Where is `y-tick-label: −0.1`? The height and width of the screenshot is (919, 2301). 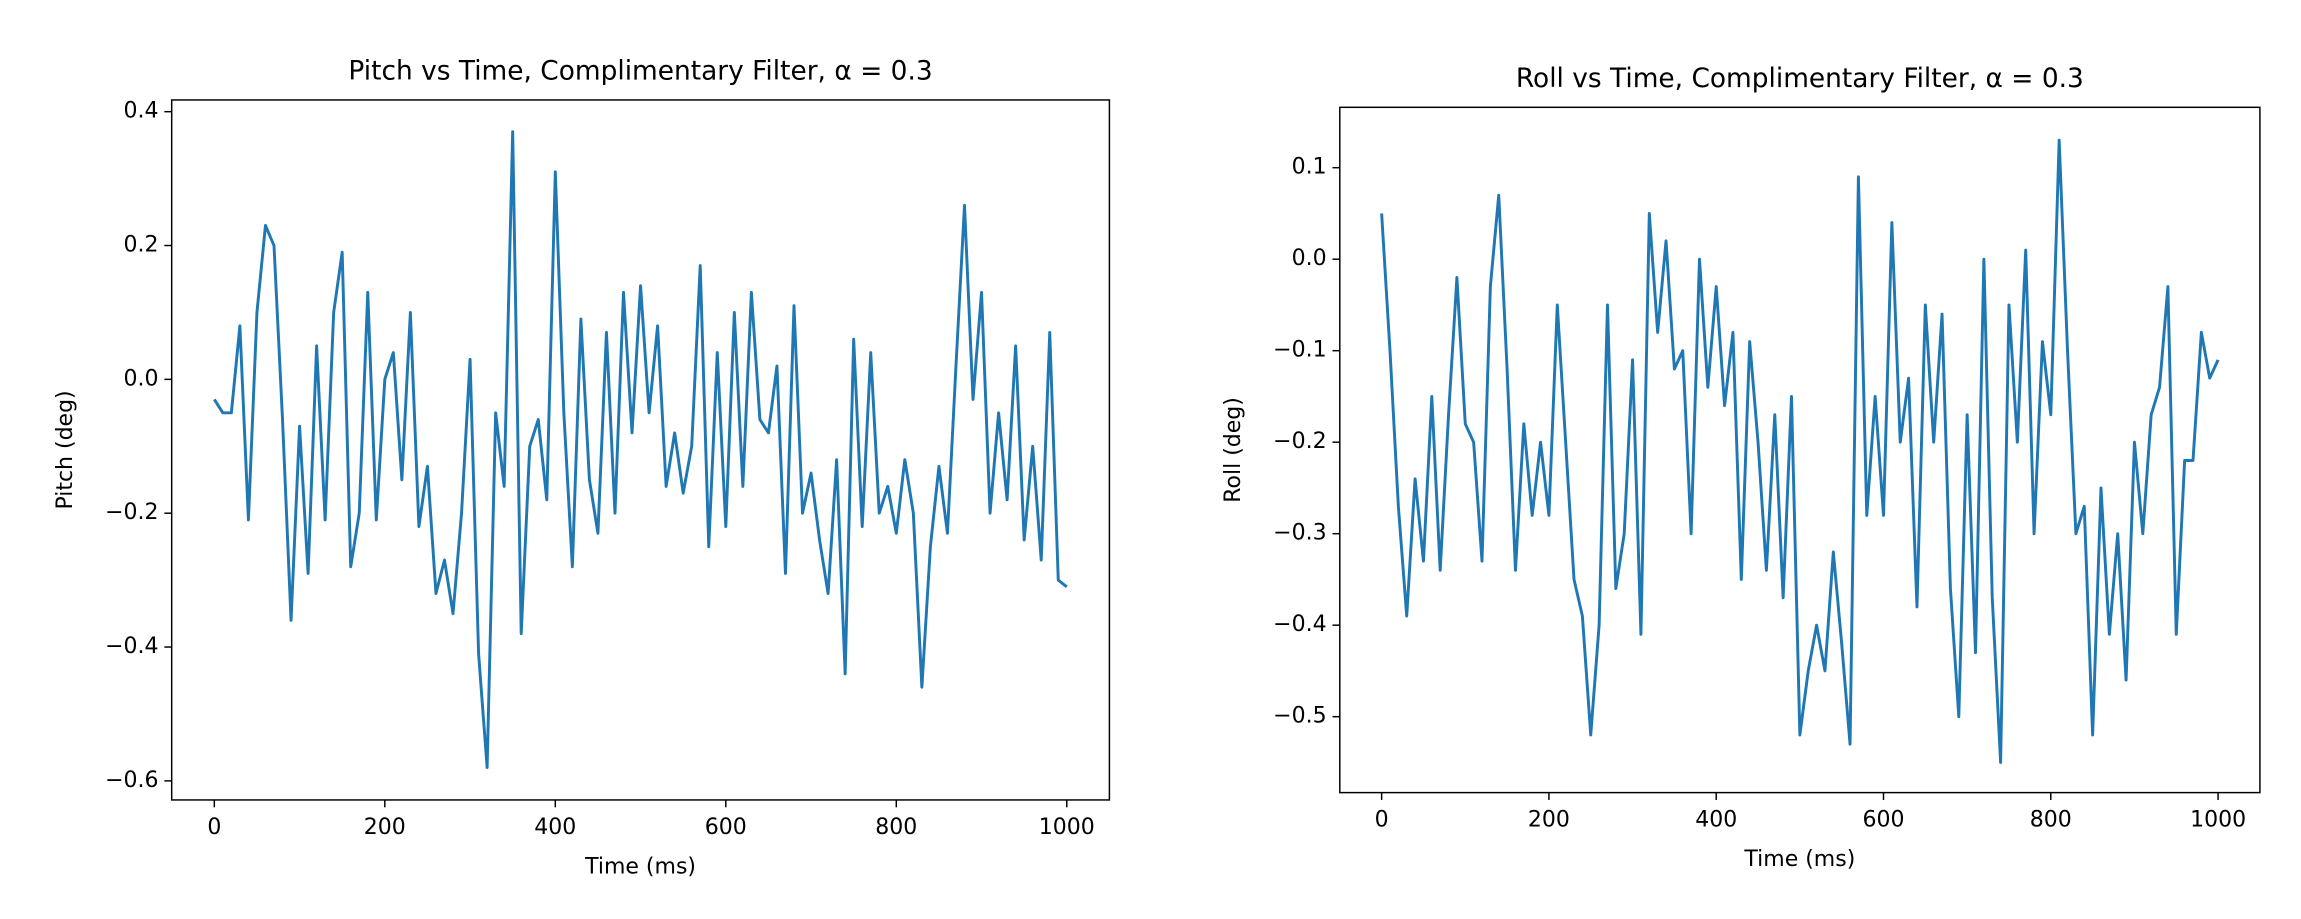
y-tick-label: −0.1 is located at coordinates (1299, 350).